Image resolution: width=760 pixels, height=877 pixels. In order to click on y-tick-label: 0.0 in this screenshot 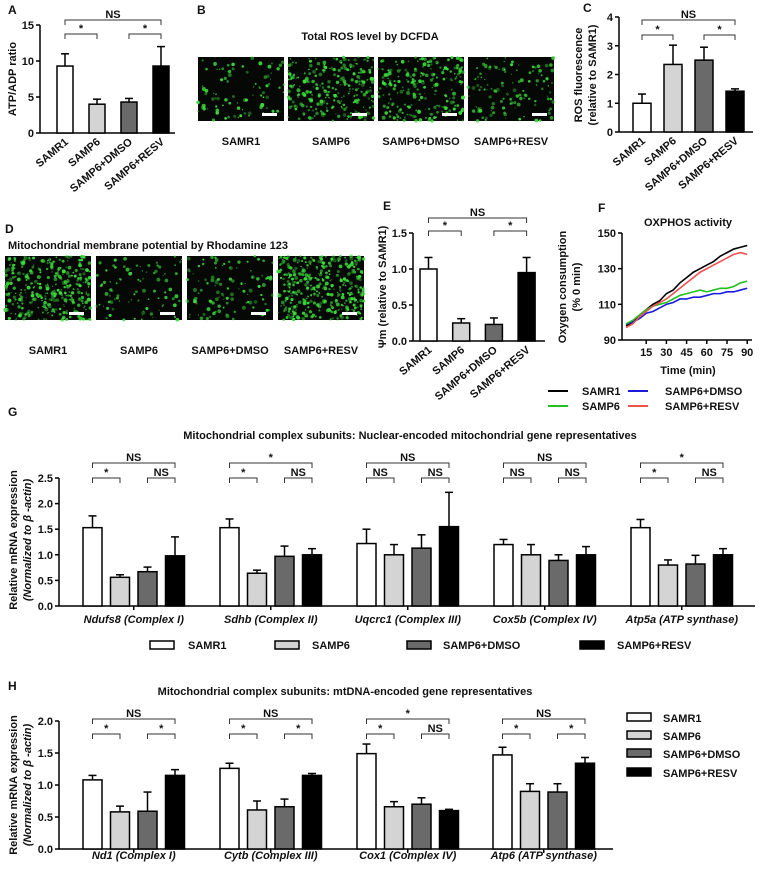, I will do `click(399, 342)`.